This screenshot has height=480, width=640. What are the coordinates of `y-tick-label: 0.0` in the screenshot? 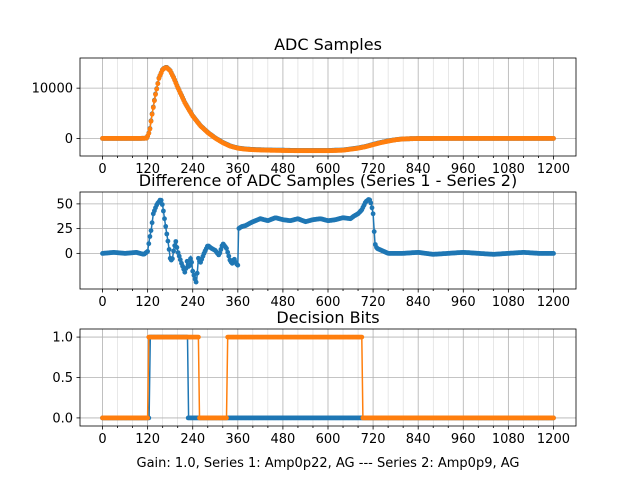 It's located at (62, 418).